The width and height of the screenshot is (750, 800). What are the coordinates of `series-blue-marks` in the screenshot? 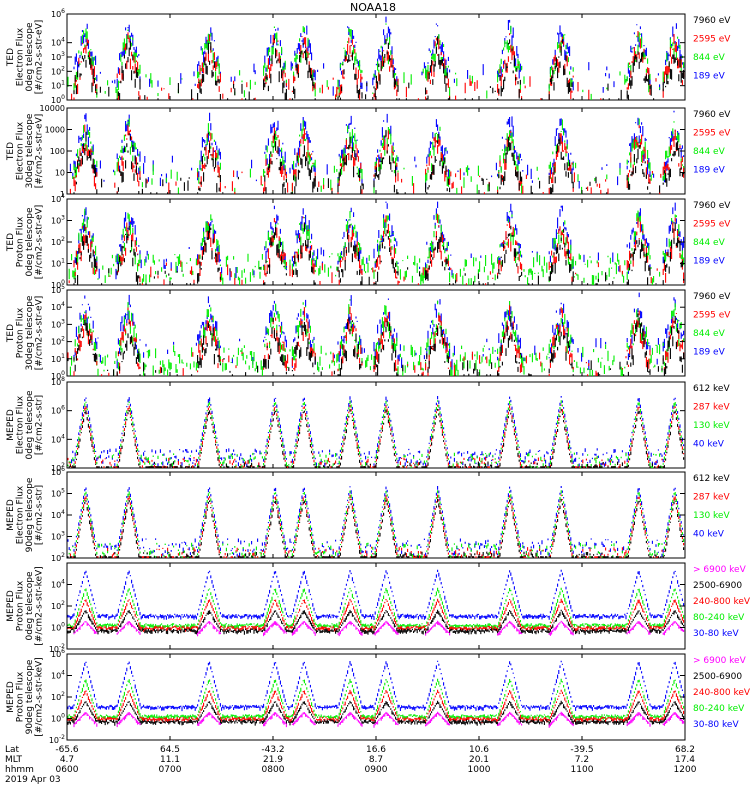 It's located at (376, 686).